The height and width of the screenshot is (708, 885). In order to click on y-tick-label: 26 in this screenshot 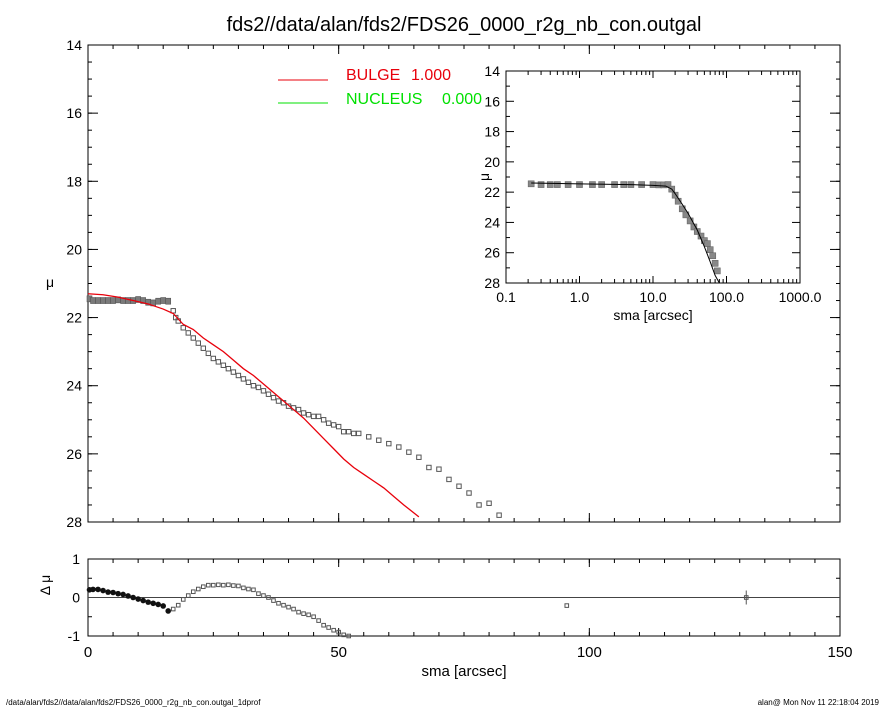, I will do `click(74, 454)`.